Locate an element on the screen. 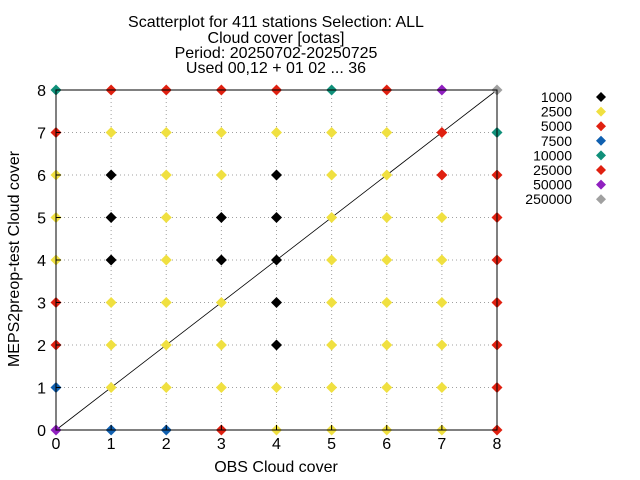 The height and width of the screenshot is (480, 640). title-line-2: Cloud cover [octas] is located at coordinates (276, 38).